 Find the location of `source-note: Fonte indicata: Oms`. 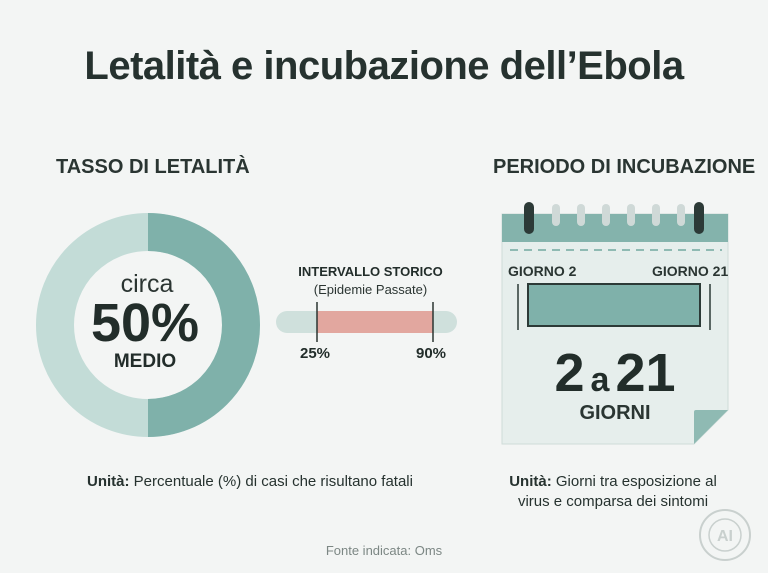

source-note: Fonte indicata: Oms is located at coordinates (384, 550).